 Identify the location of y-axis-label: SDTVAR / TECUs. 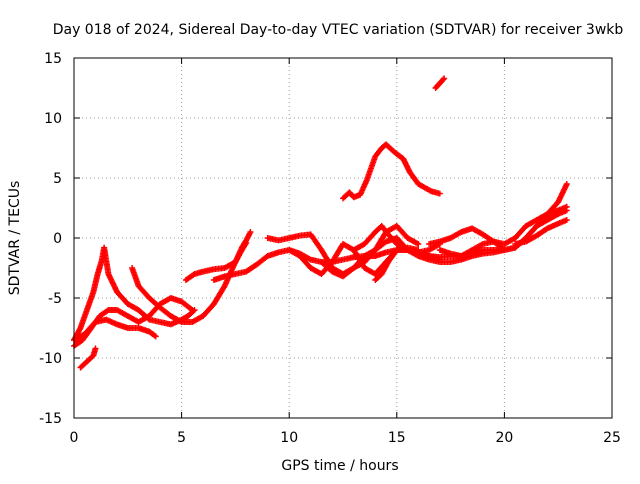
(15, 238).